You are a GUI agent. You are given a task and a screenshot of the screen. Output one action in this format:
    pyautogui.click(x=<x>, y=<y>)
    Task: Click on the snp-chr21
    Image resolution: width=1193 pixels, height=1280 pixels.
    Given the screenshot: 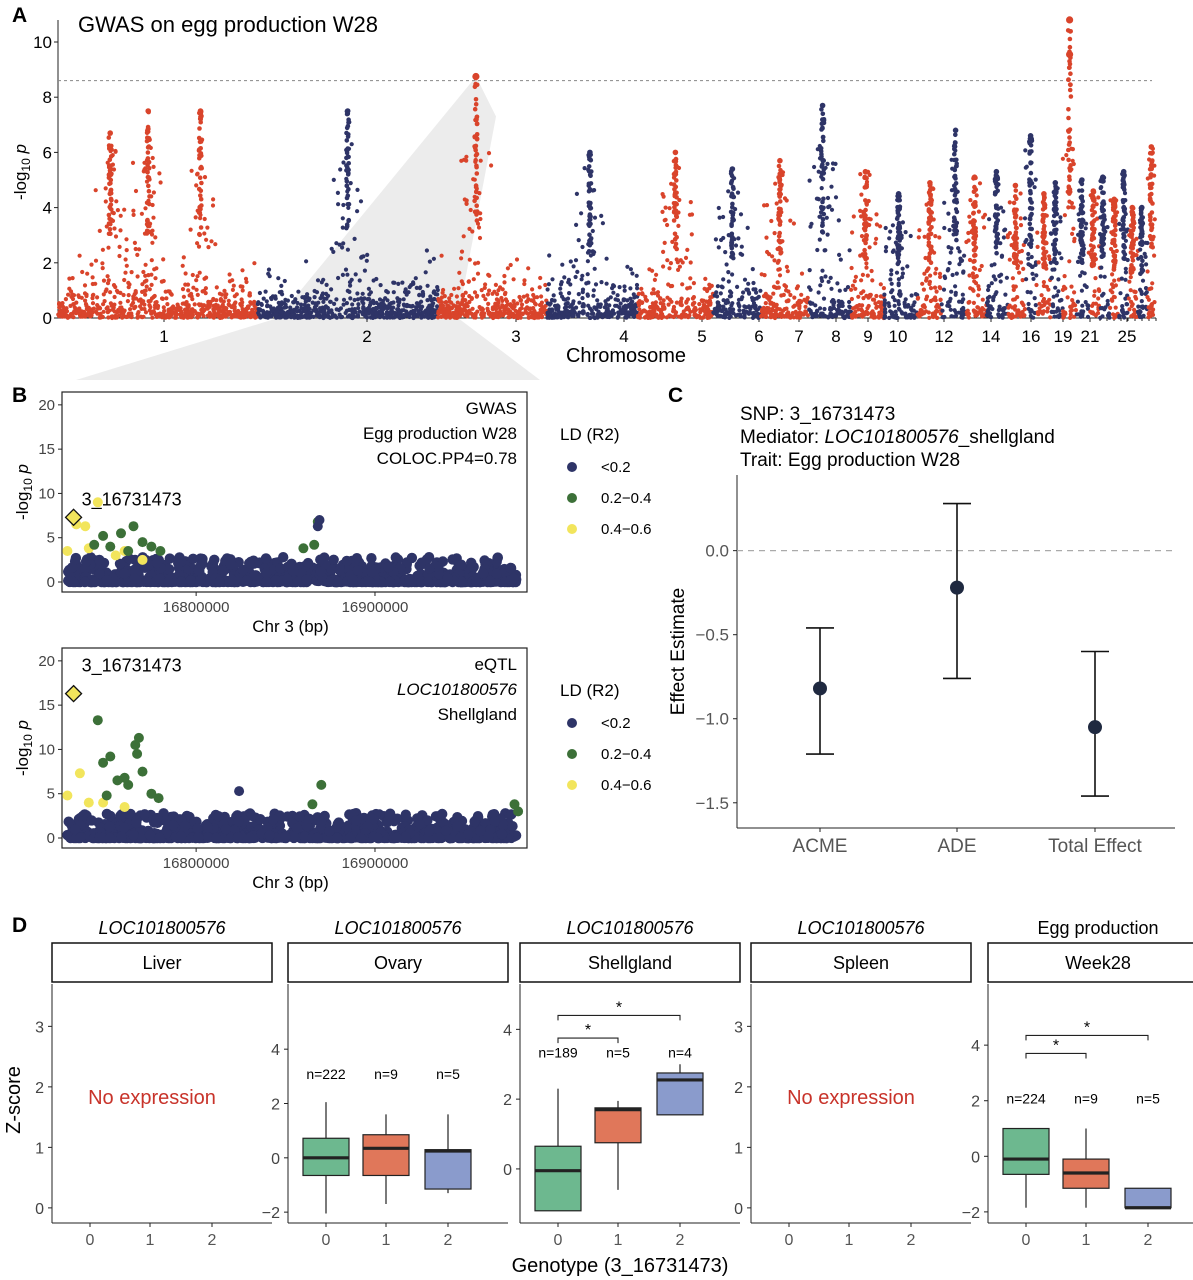 What is the action you would take?
    pyautogui.click(x=1094, y=295)
    